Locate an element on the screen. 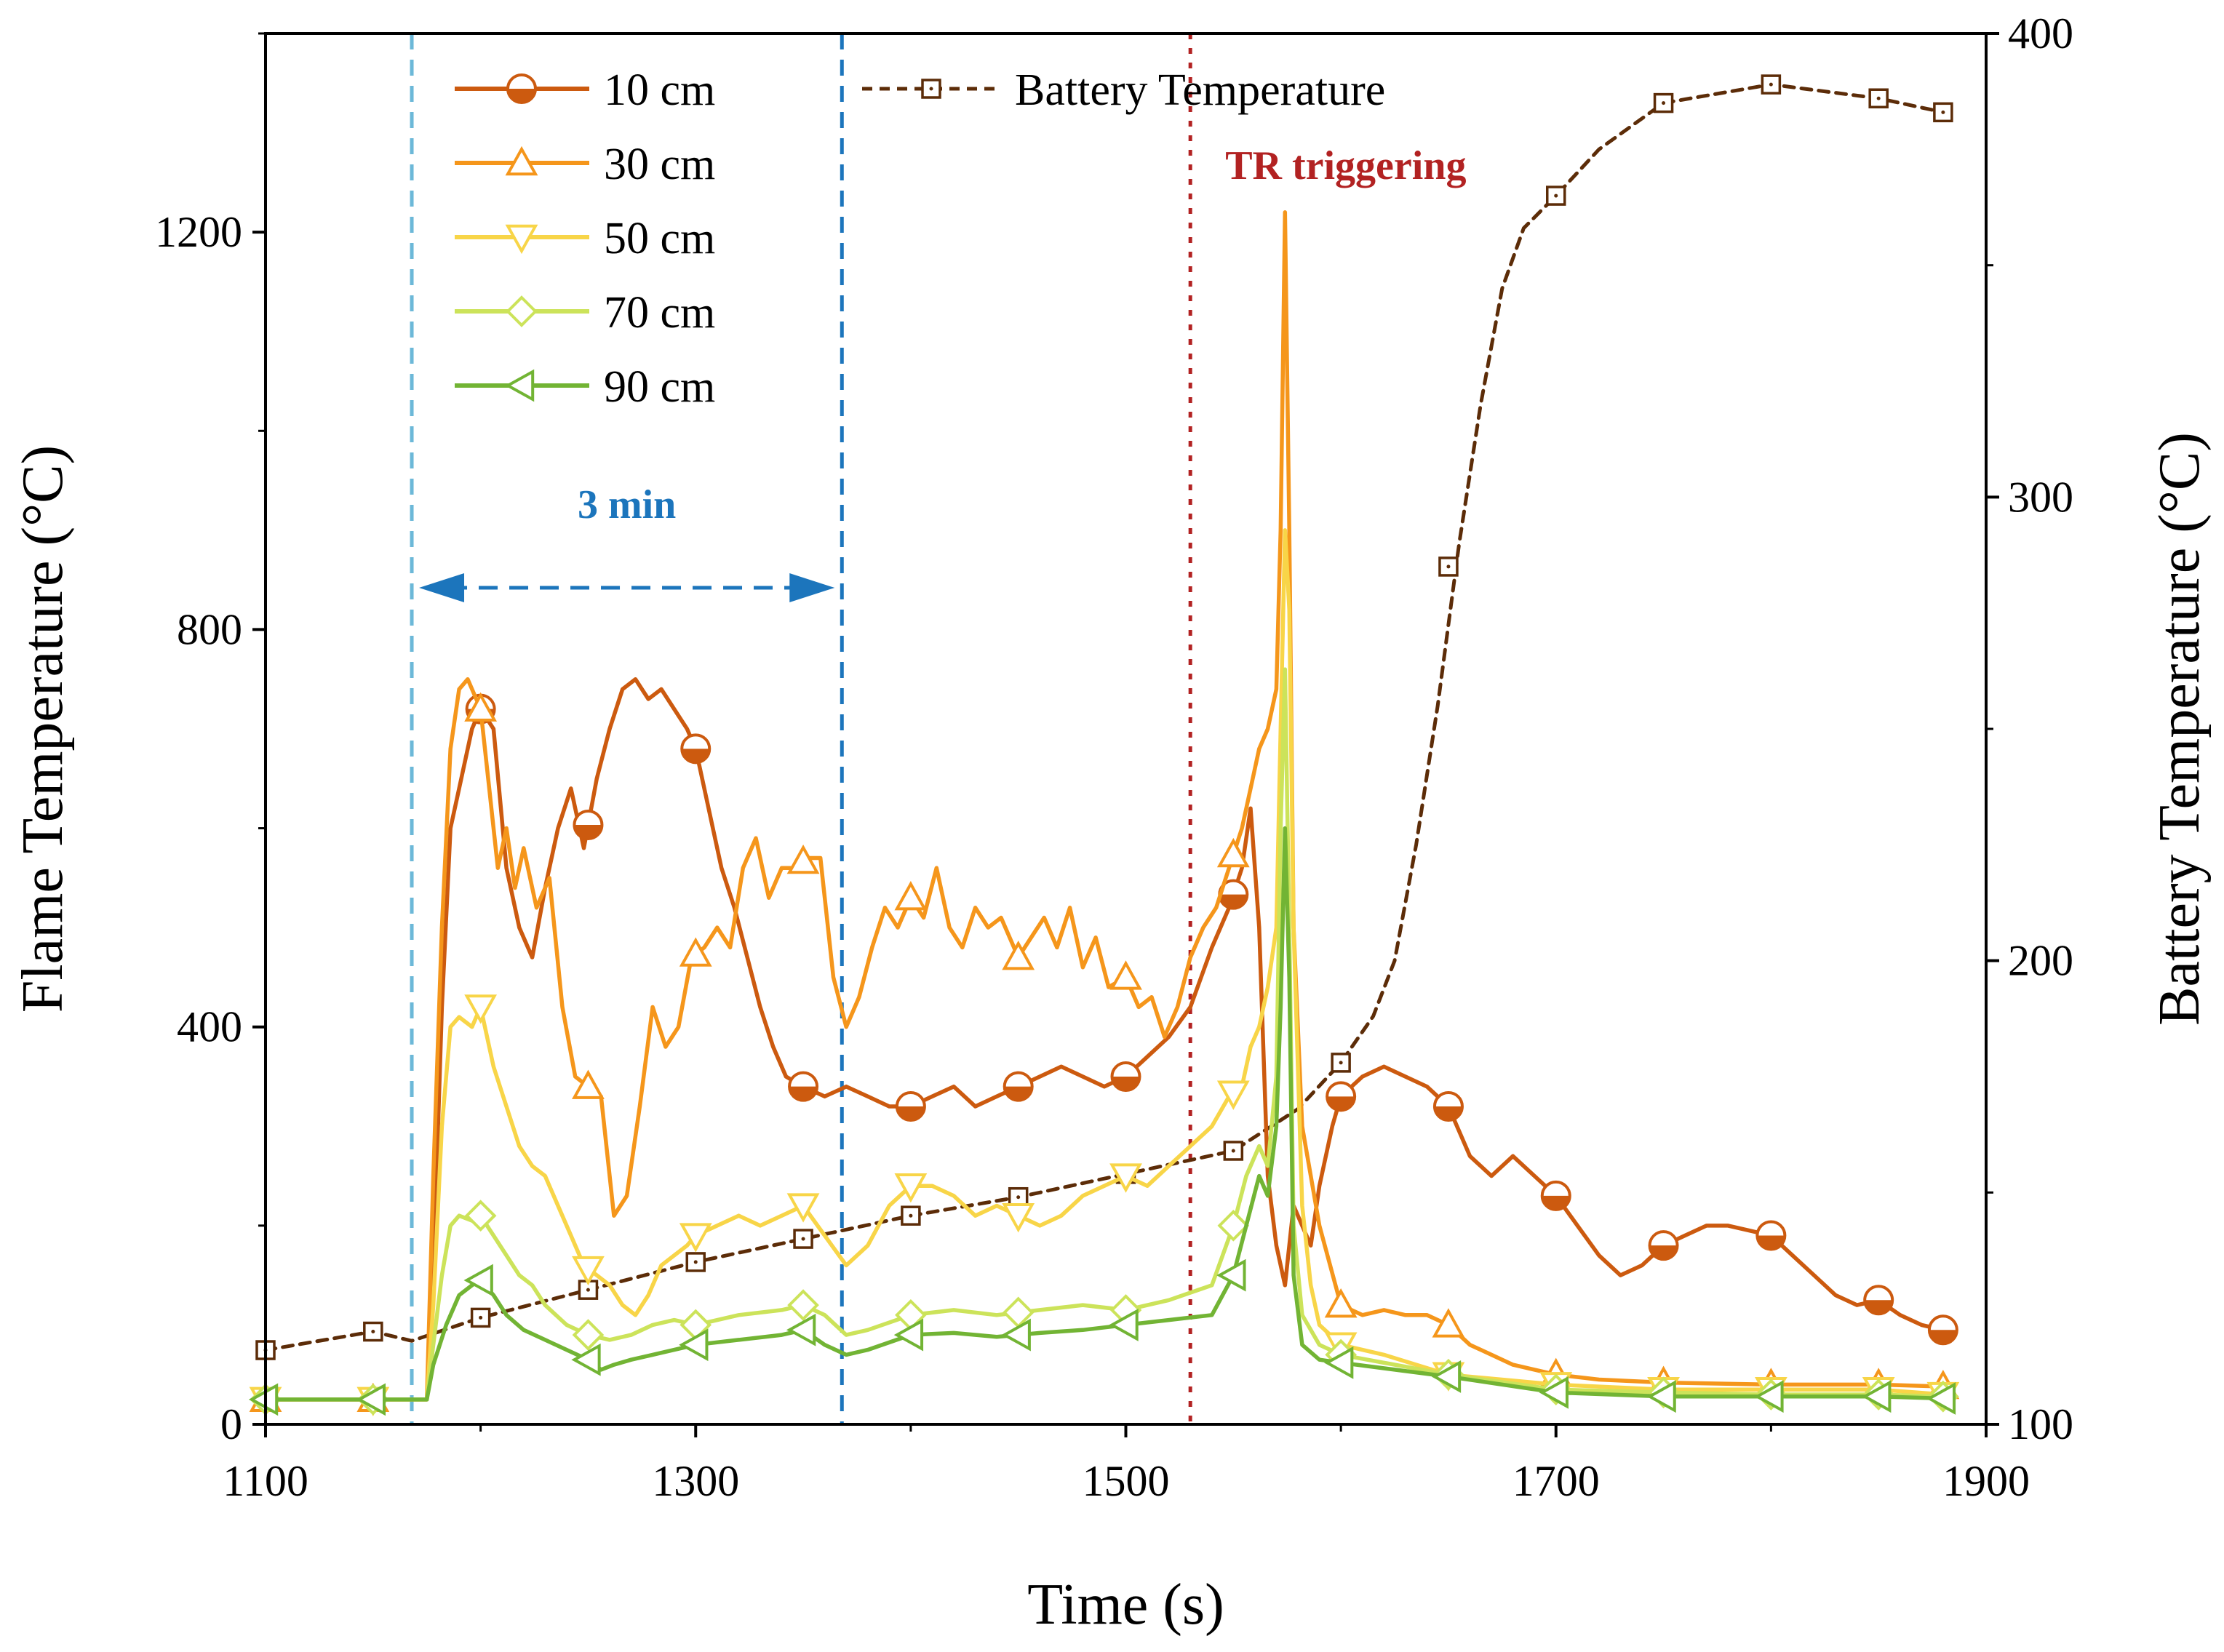 The width and height of the screenshot is (2224, 1652). y-left-tick-label: 800 is located at coordinates (209, 629).